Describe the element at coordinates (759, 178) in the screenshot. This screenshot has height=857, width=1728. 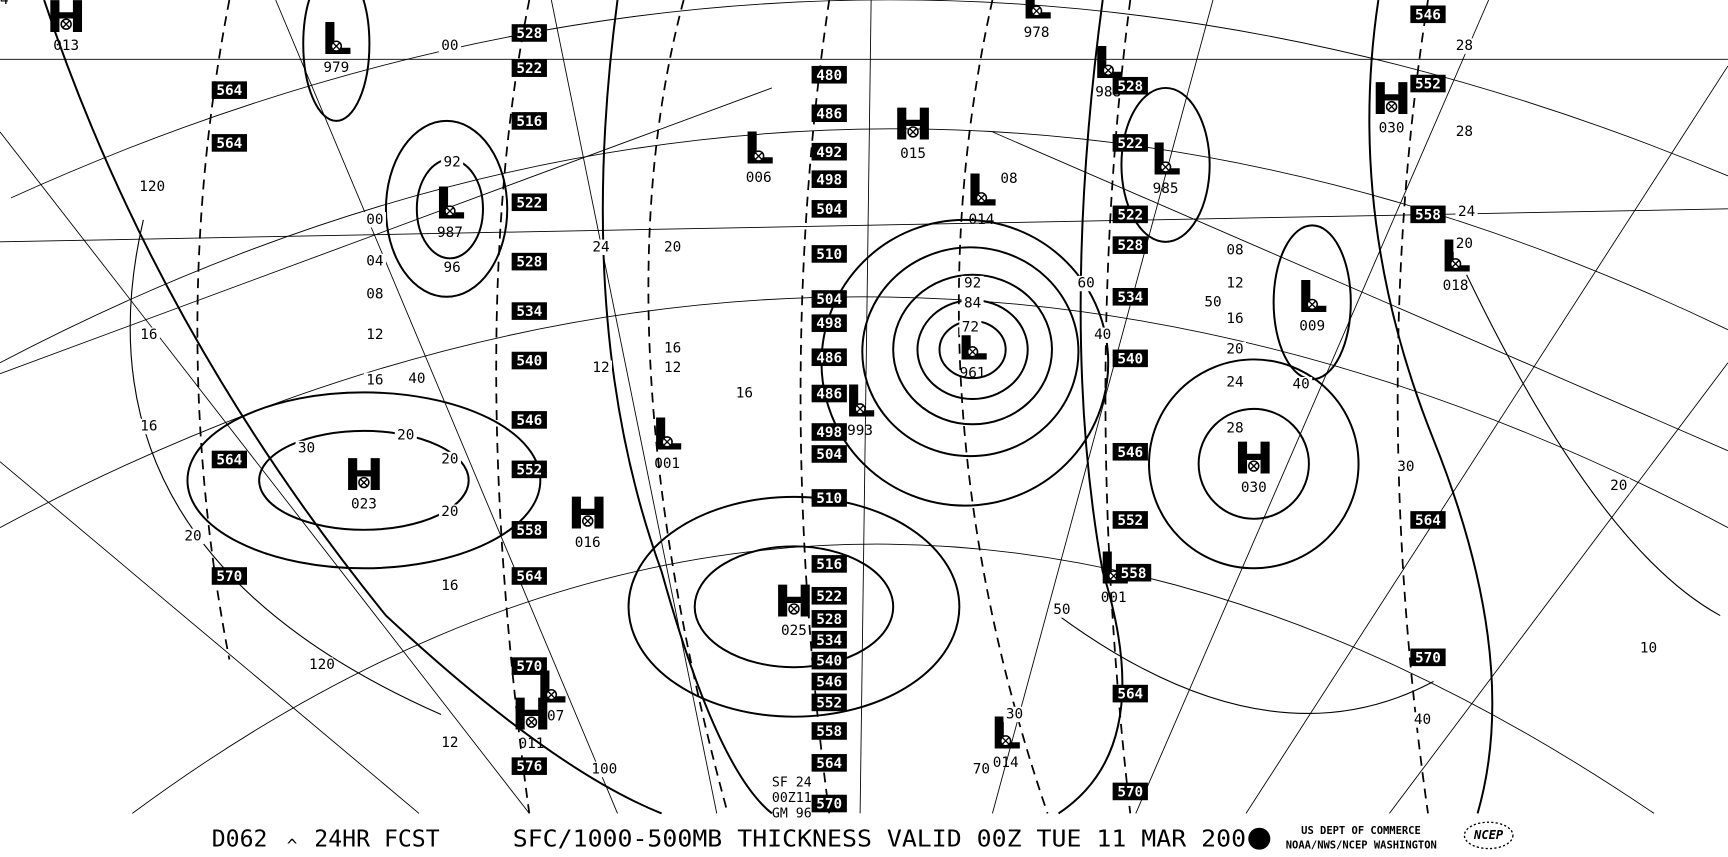
I see `center-value: 006` at that location.